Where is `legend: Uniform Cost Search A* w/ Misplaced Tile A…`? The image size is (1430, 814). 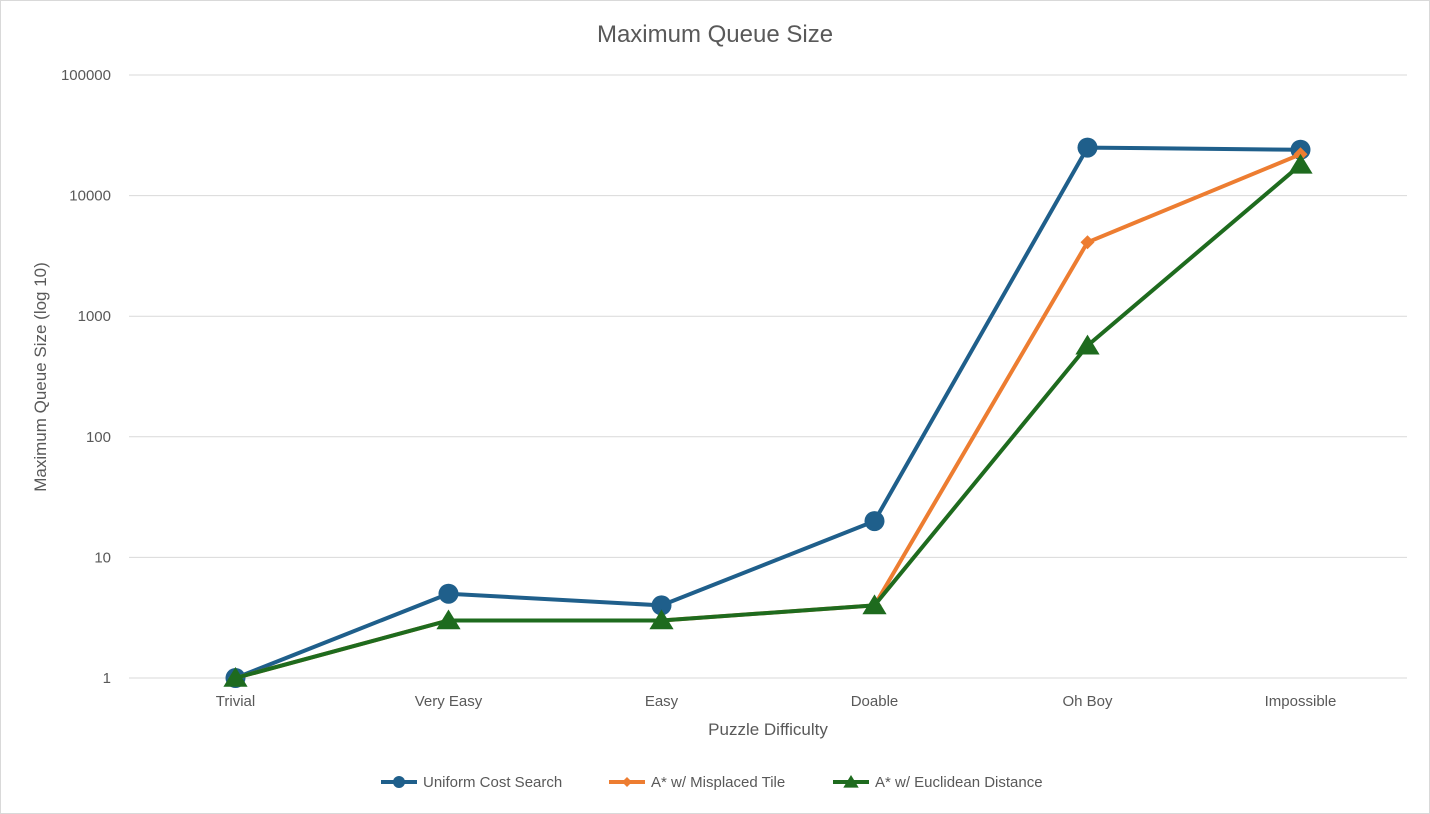 legend: Uniform Cost Search A* w/ Misplaced Tile A… is located at coordinates (712, 782).